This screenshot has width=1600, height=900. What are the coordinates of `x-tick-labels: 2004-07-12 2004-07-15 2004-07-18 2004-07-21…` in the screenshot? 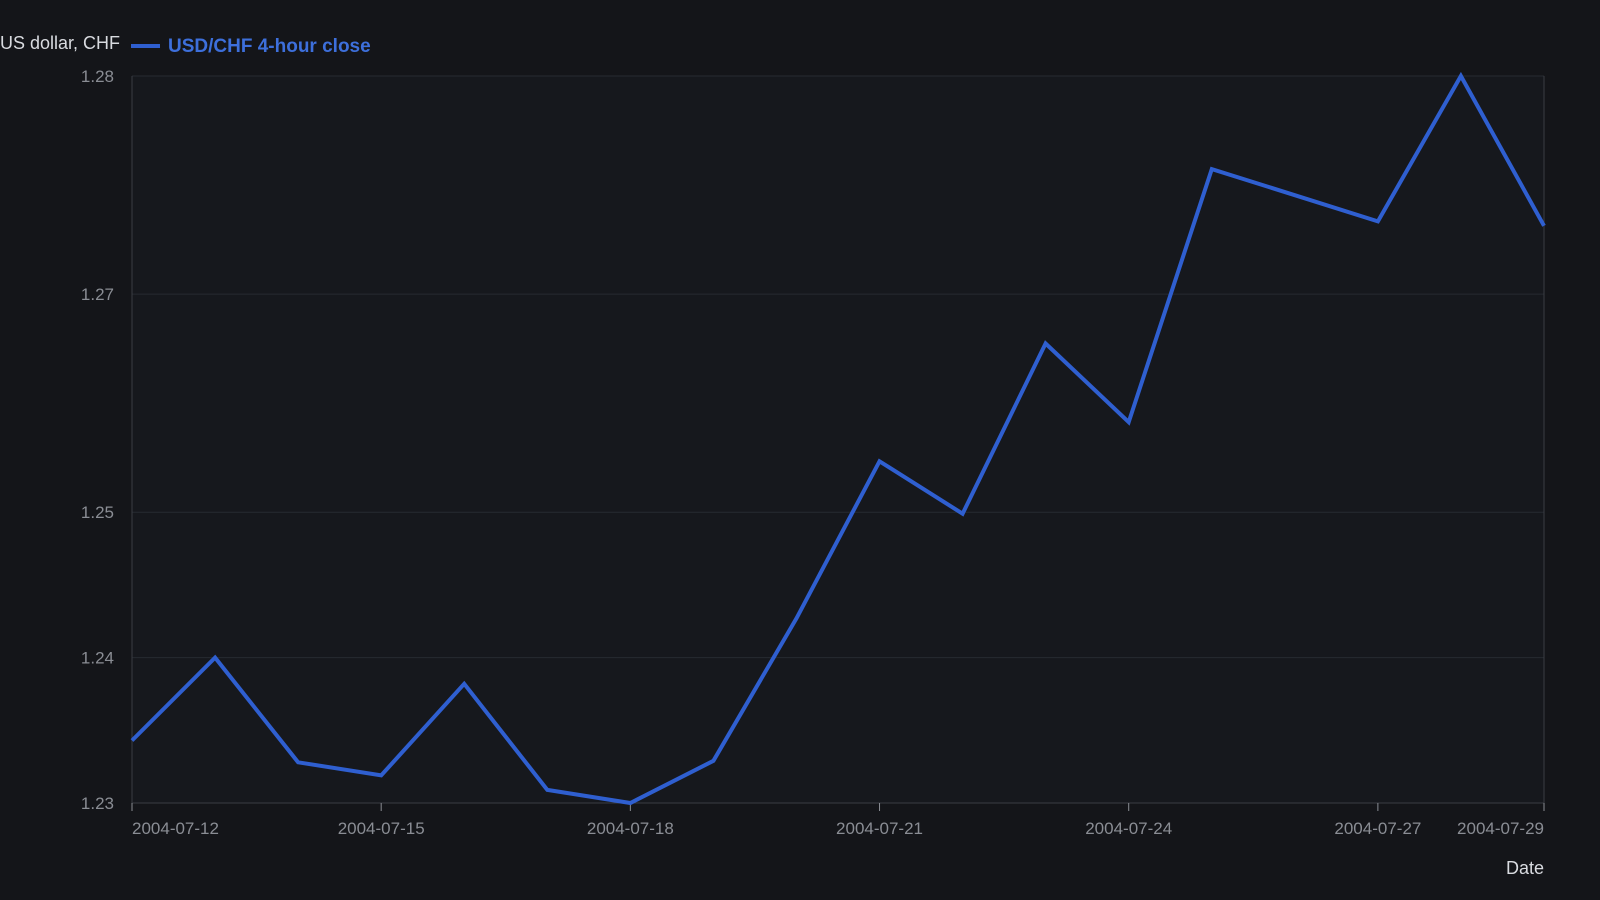 It's located at (838, 828).